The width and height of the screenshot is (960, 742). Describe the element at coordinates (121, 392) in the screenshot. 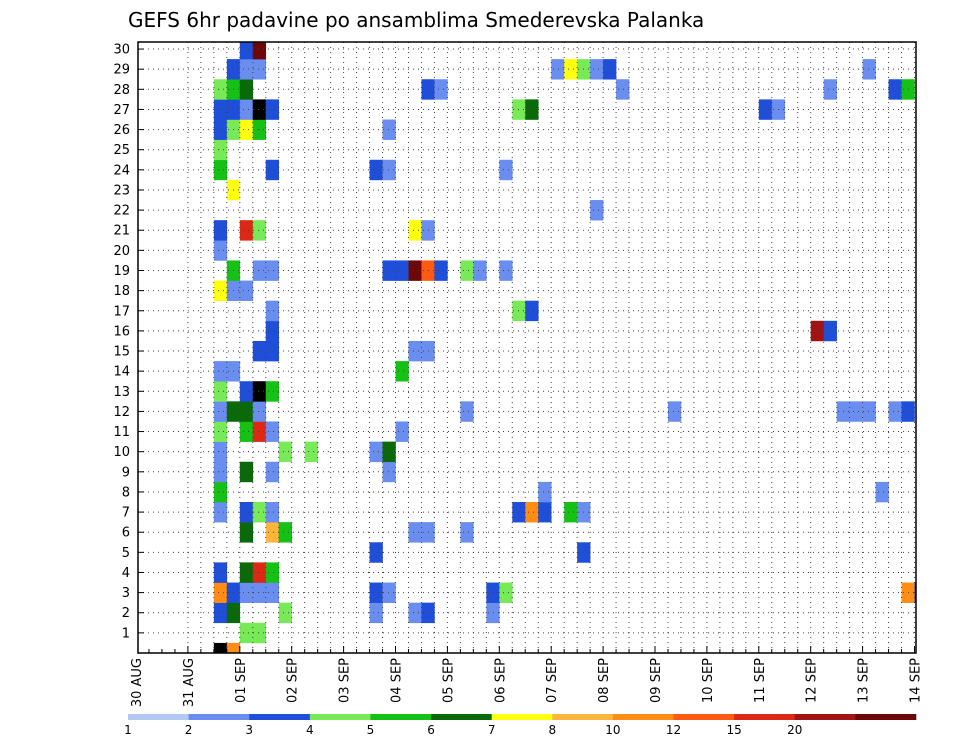

I see `y-tick-label: 13` at that location.